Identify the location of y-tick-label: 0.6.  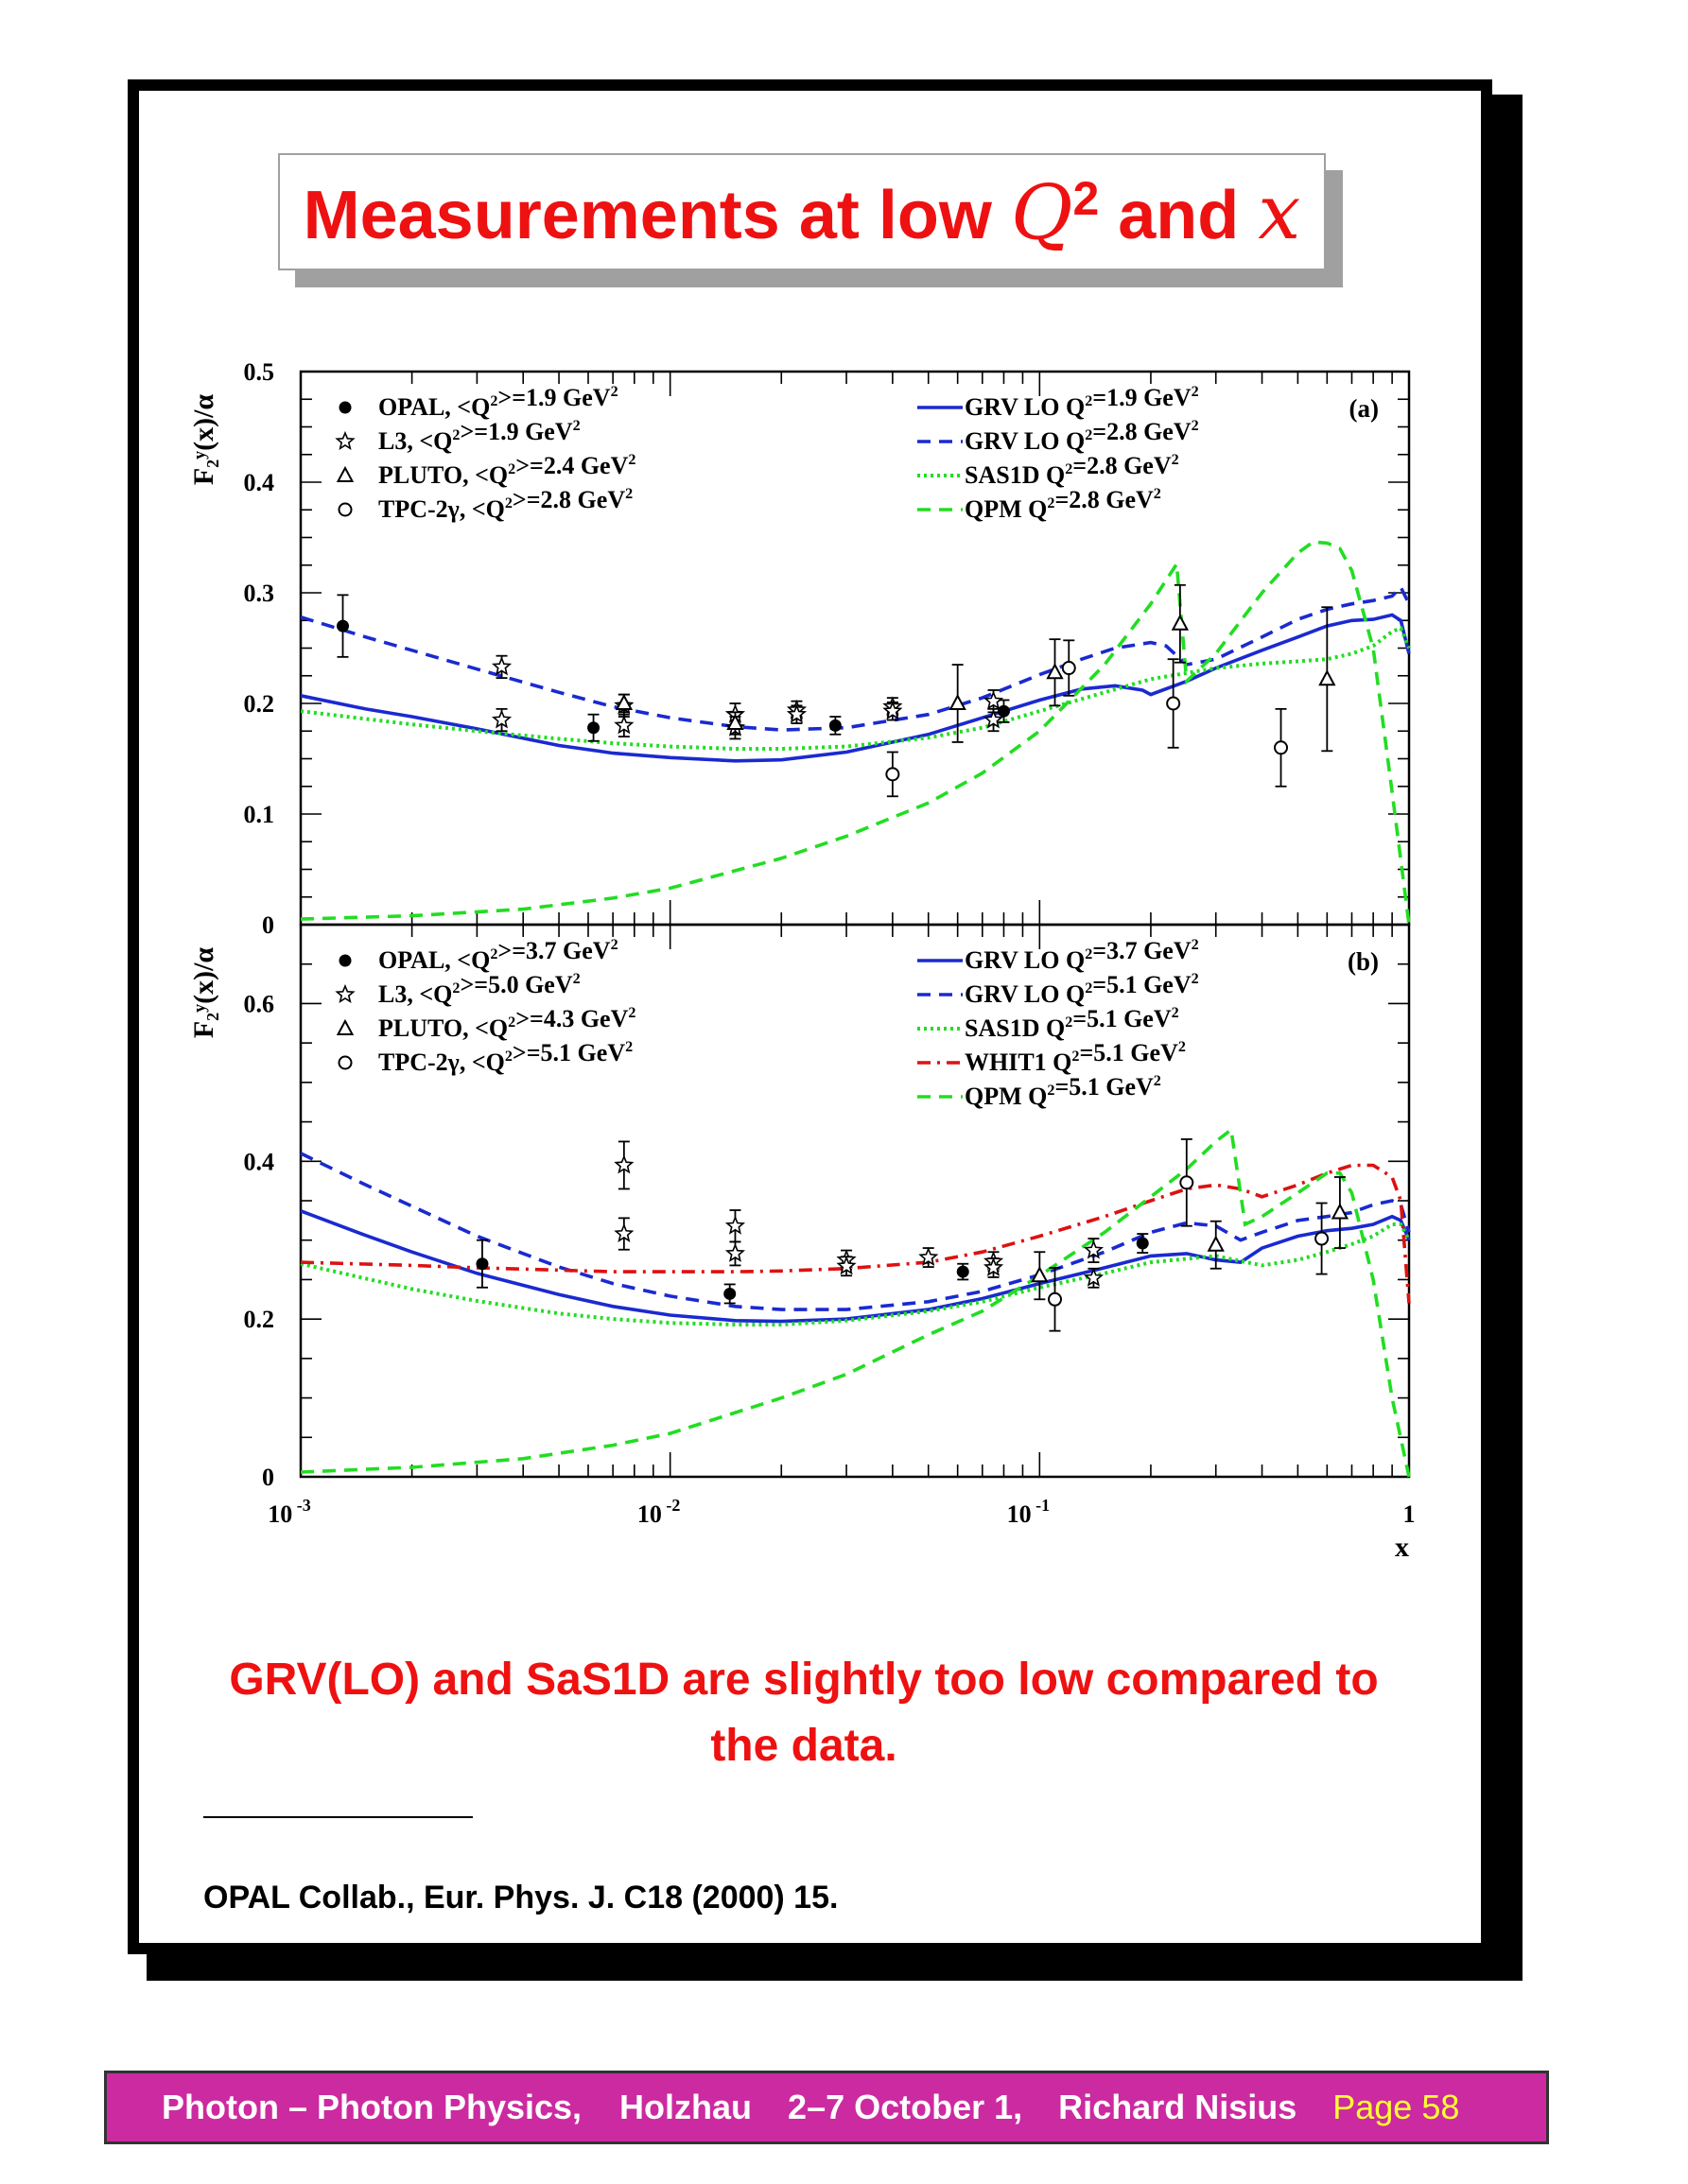
(259, 1003).